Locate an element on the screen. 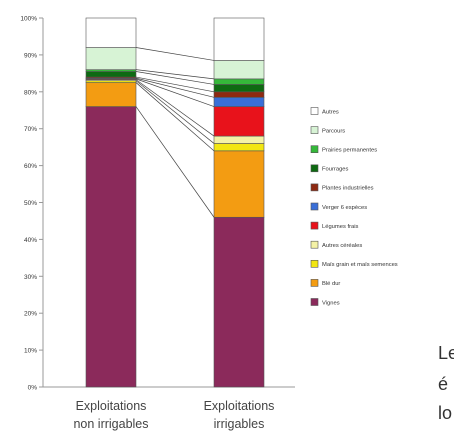 This screenshot has width=454, height=437. x-category-label: irrigables is located at coordinates (239, 424).